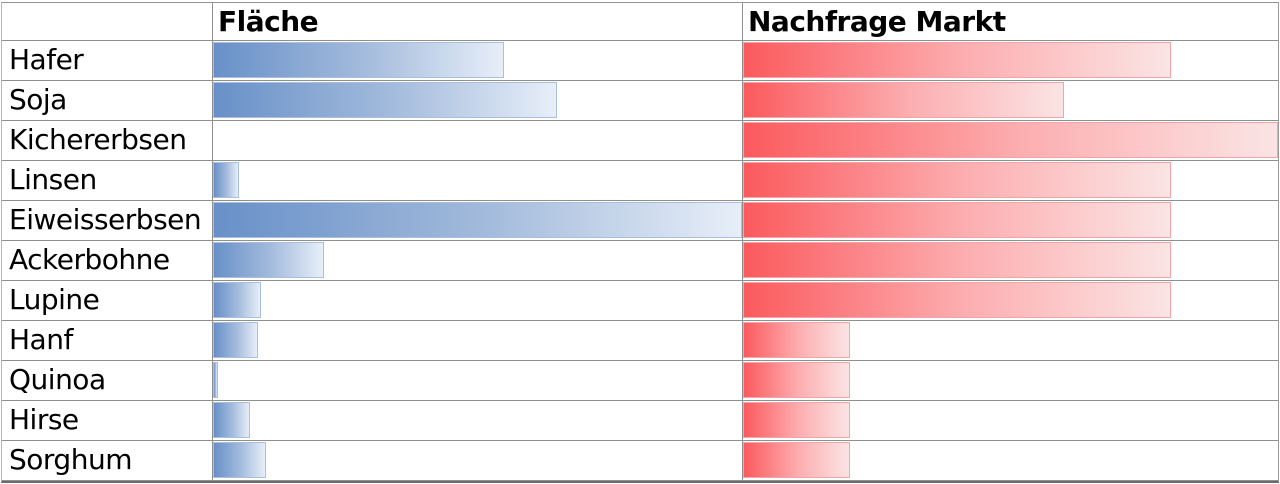 This screenshot has width=1280, height=484. What do you see at coordinates (44, 419) in the screenshot?
I see `row-label: Hirse` at bounding box center [44, 419].